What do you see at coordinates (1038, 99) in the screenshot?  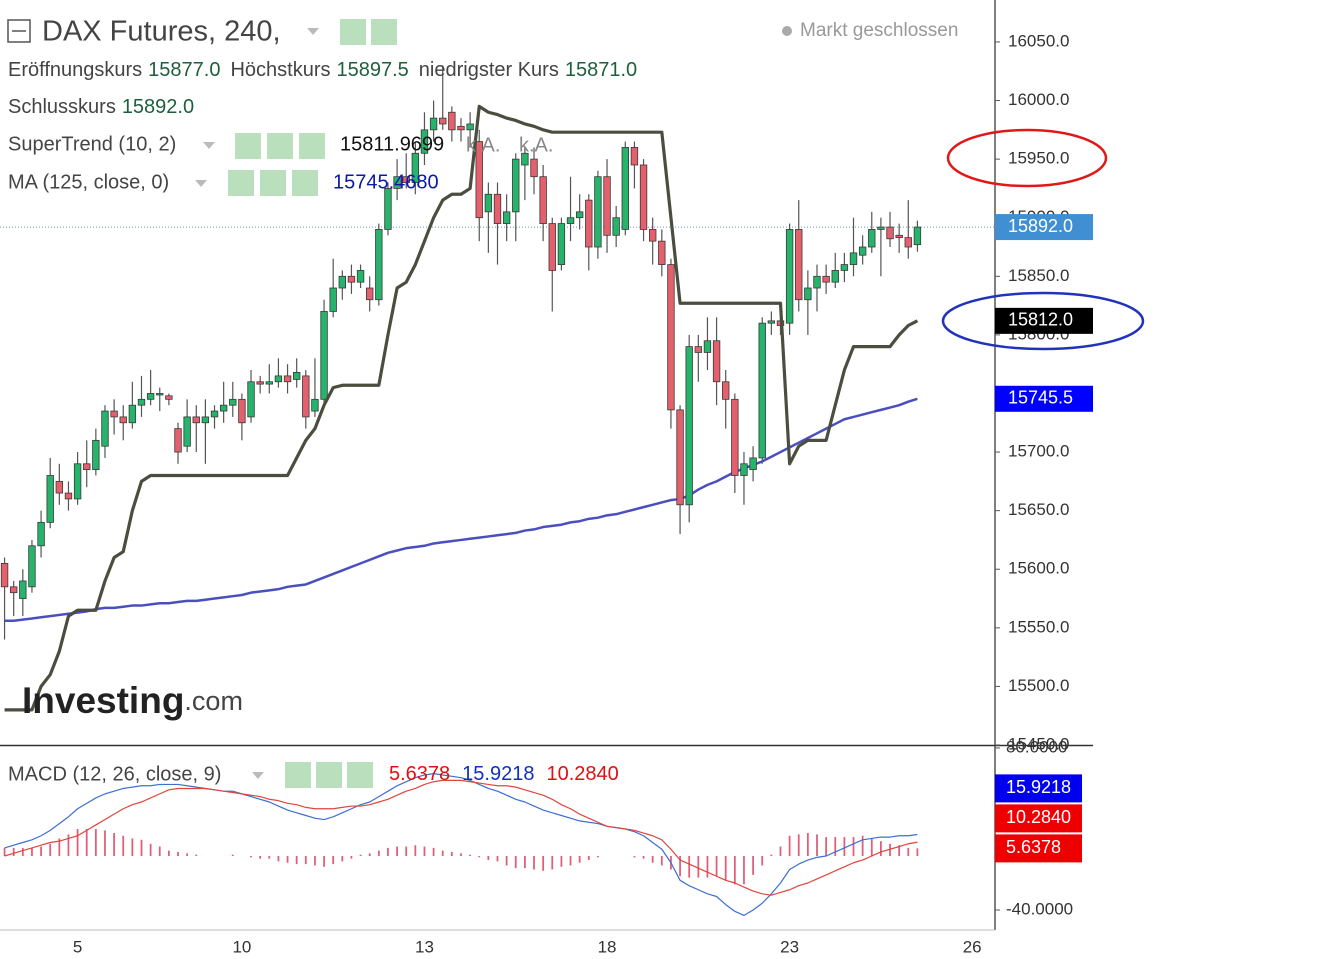 I see `y-tick-label: 16000.0` at bounding box center [1038, 99].